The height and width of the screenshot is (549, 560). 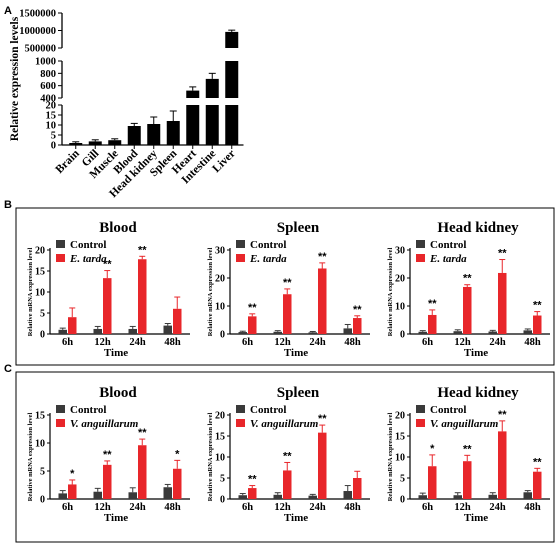 I want to click on y-tick-label: 600, so click(x=48, y=86).